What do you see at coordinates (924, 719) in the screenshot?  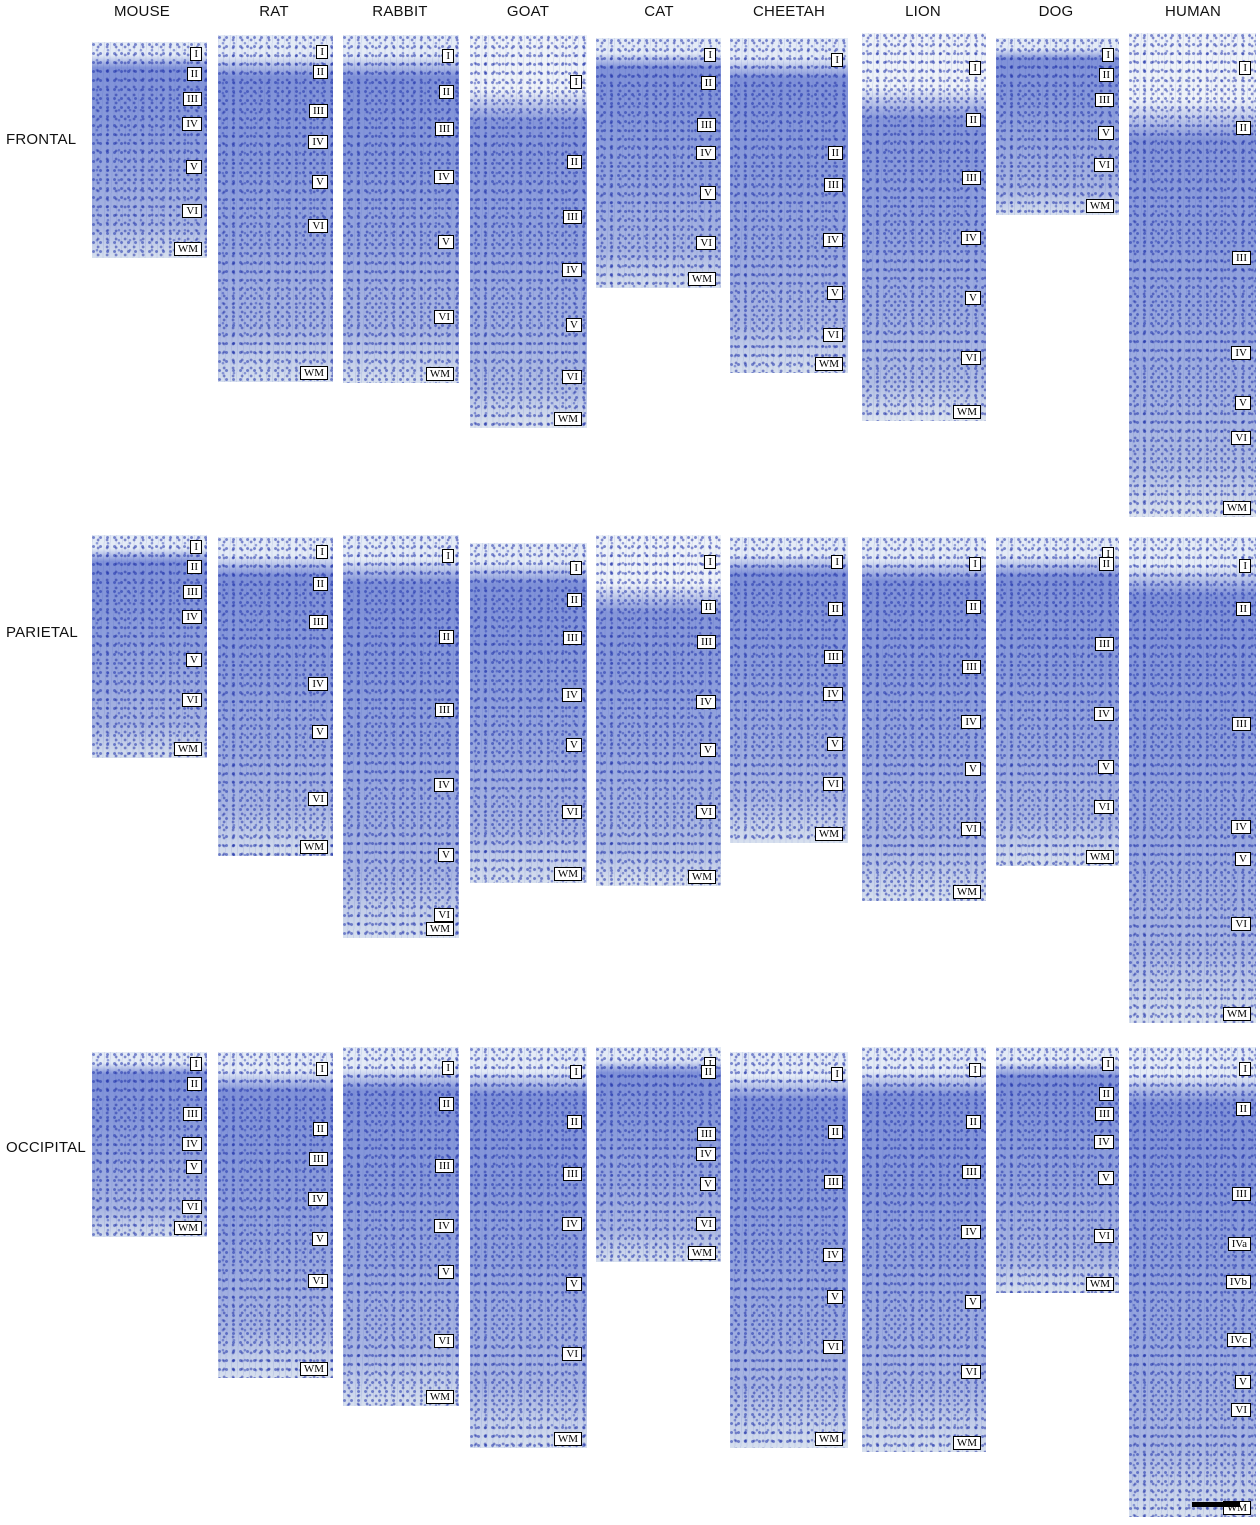 I see `section-parietal-lion: I II III IV V VI WM` at bounding box center [924, 719].